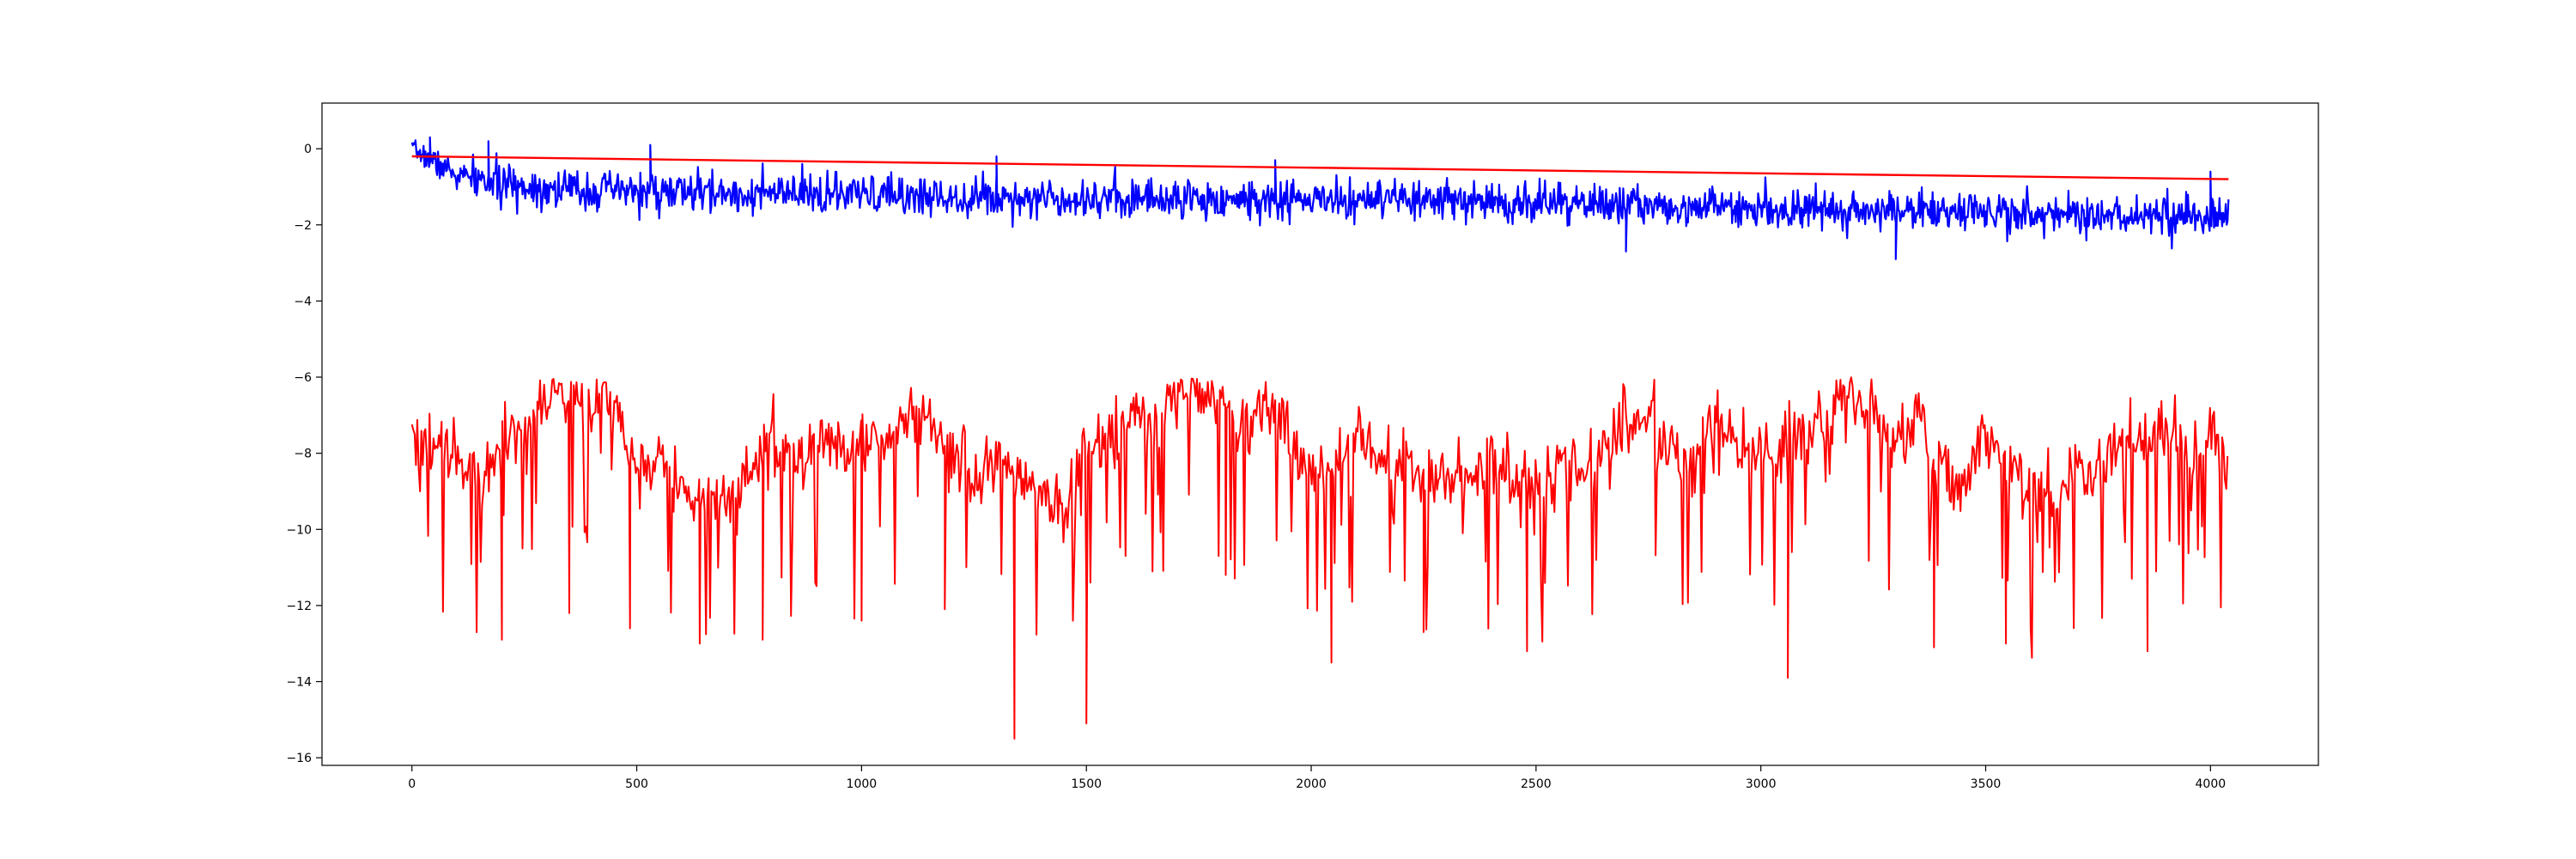  Describe the element at coordinates (1762, 784) in the screenshot. I see `x-tick-label: 3000` at that location.